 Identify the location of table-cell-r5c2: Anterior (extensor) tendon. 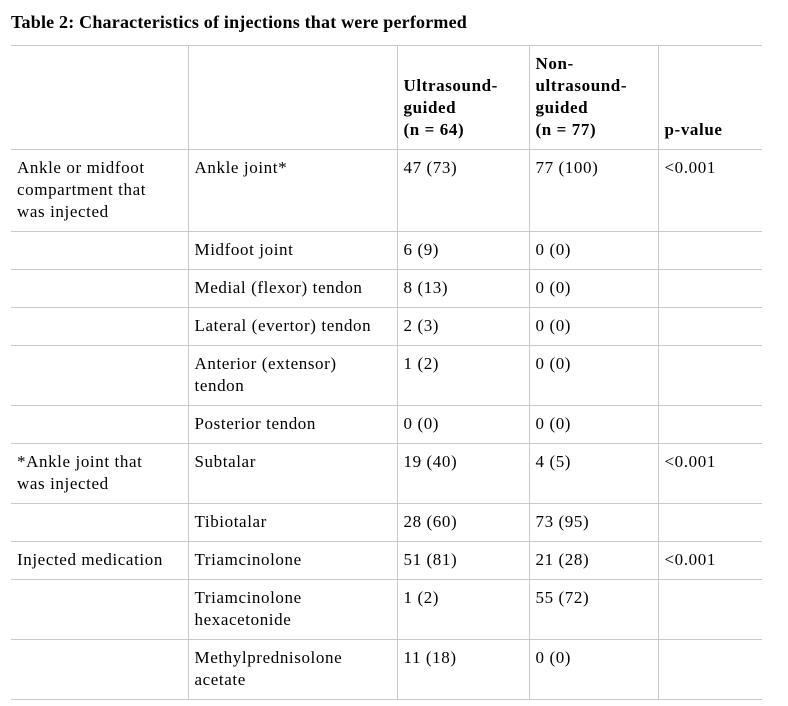
(292, 375).